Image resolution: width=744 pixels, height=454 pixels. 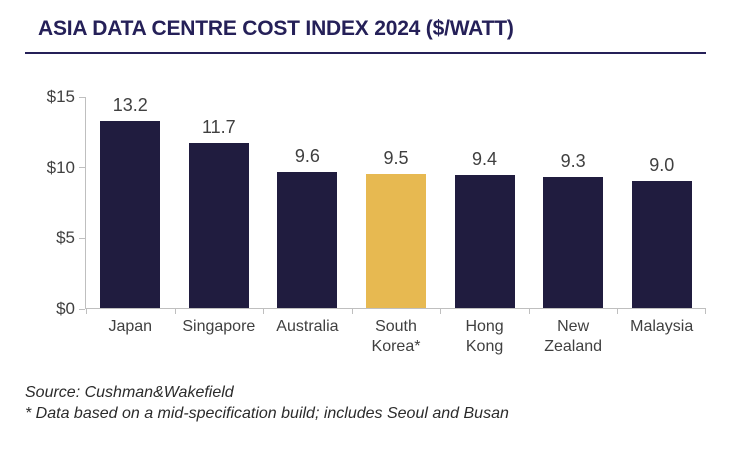 I want to click on bar-slot: 9.3 New Zealand, so click(x=573, y=226).